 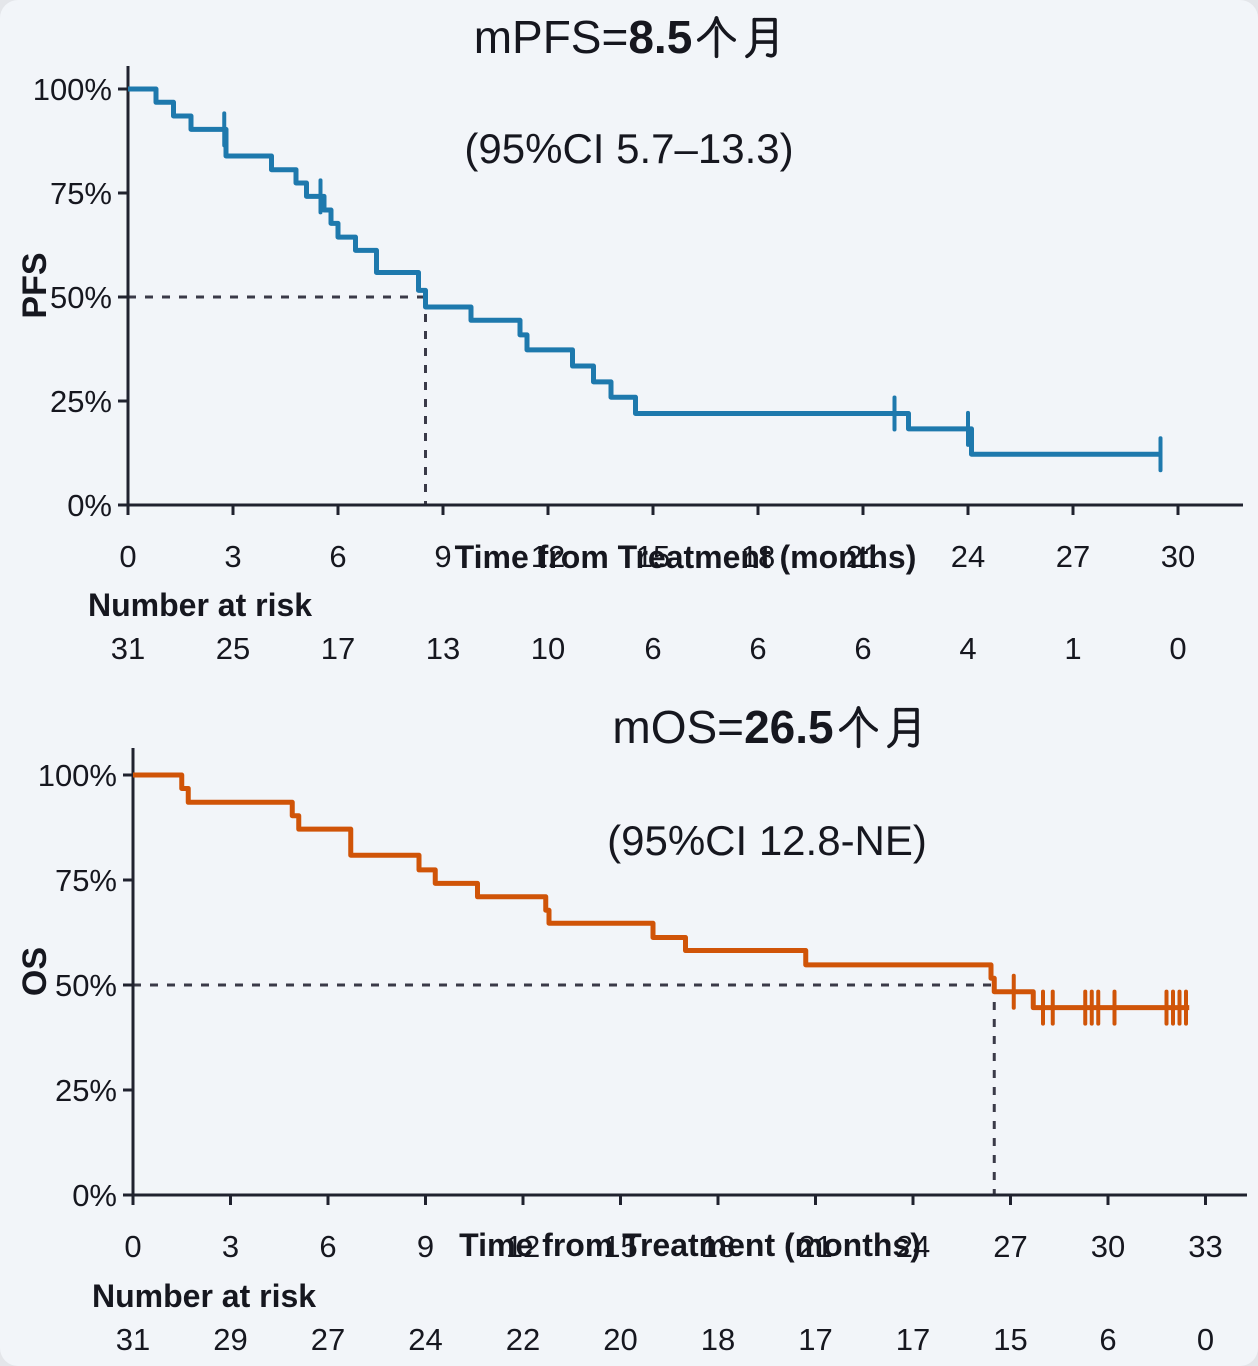 I want to click on pfs-x-tick-label: 0, so click(x=127, y=556).